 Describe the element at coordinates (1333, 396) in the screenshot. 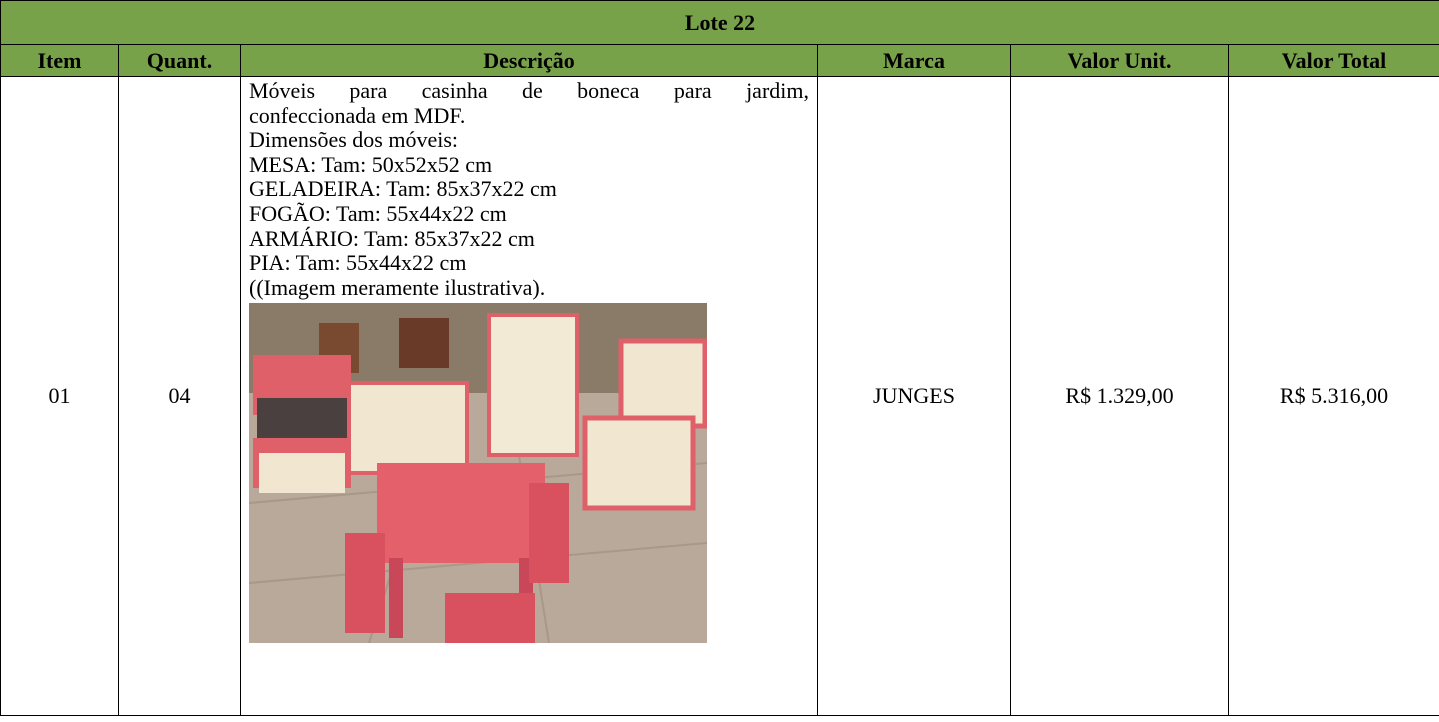

I see `total-value-cell: R$ 5.316,00` at that location.